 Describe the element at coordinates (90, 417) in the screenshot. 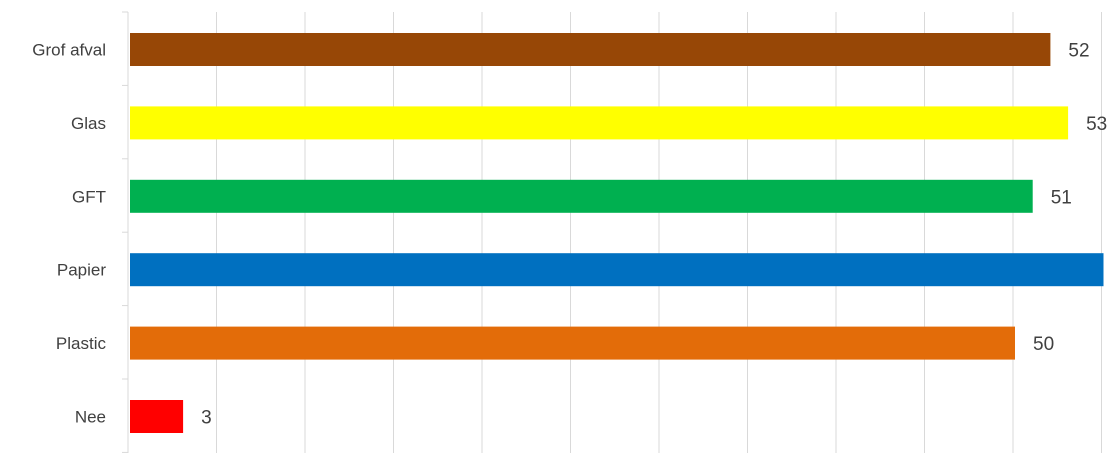

I see `category-label: Nee` at that location.